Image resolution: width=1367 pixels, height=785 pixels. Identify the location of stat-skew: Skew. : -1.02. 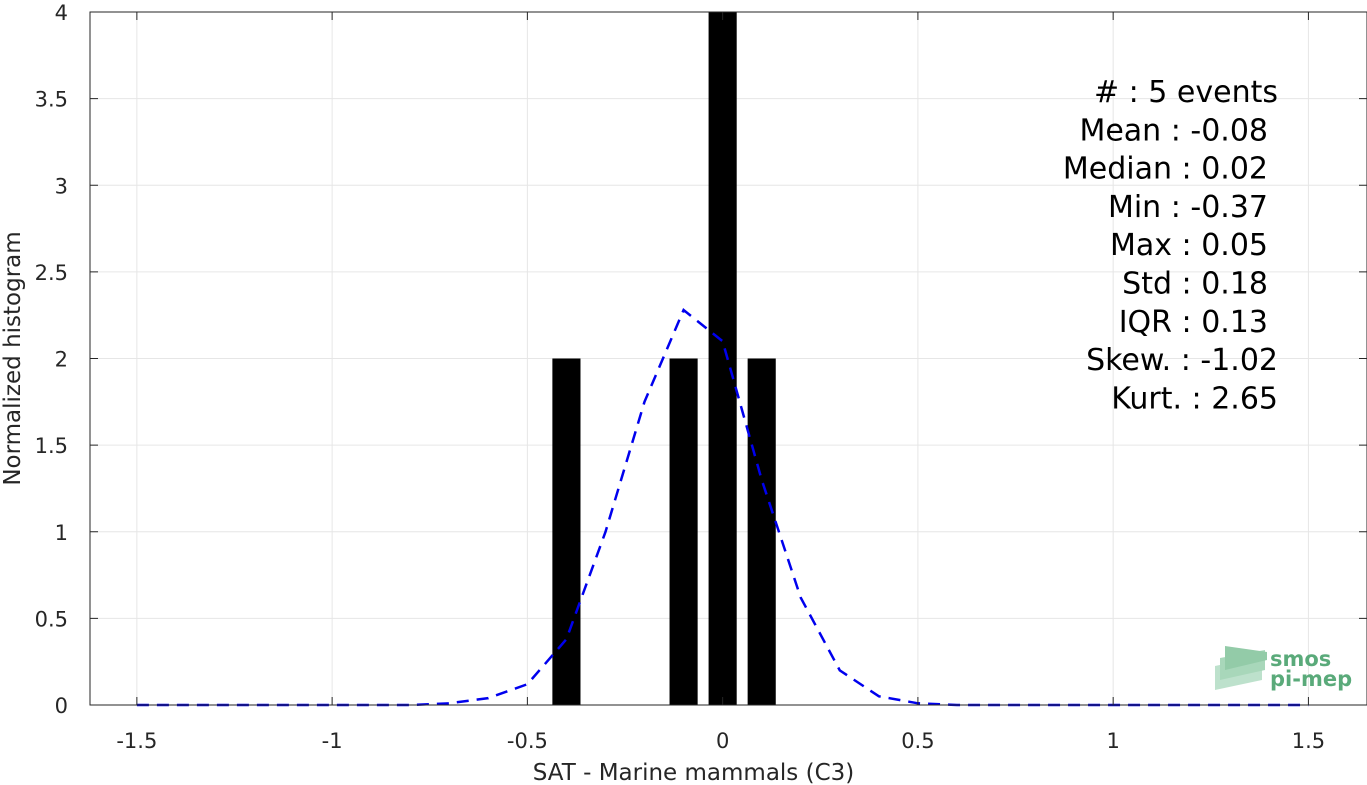
(1182, 360).